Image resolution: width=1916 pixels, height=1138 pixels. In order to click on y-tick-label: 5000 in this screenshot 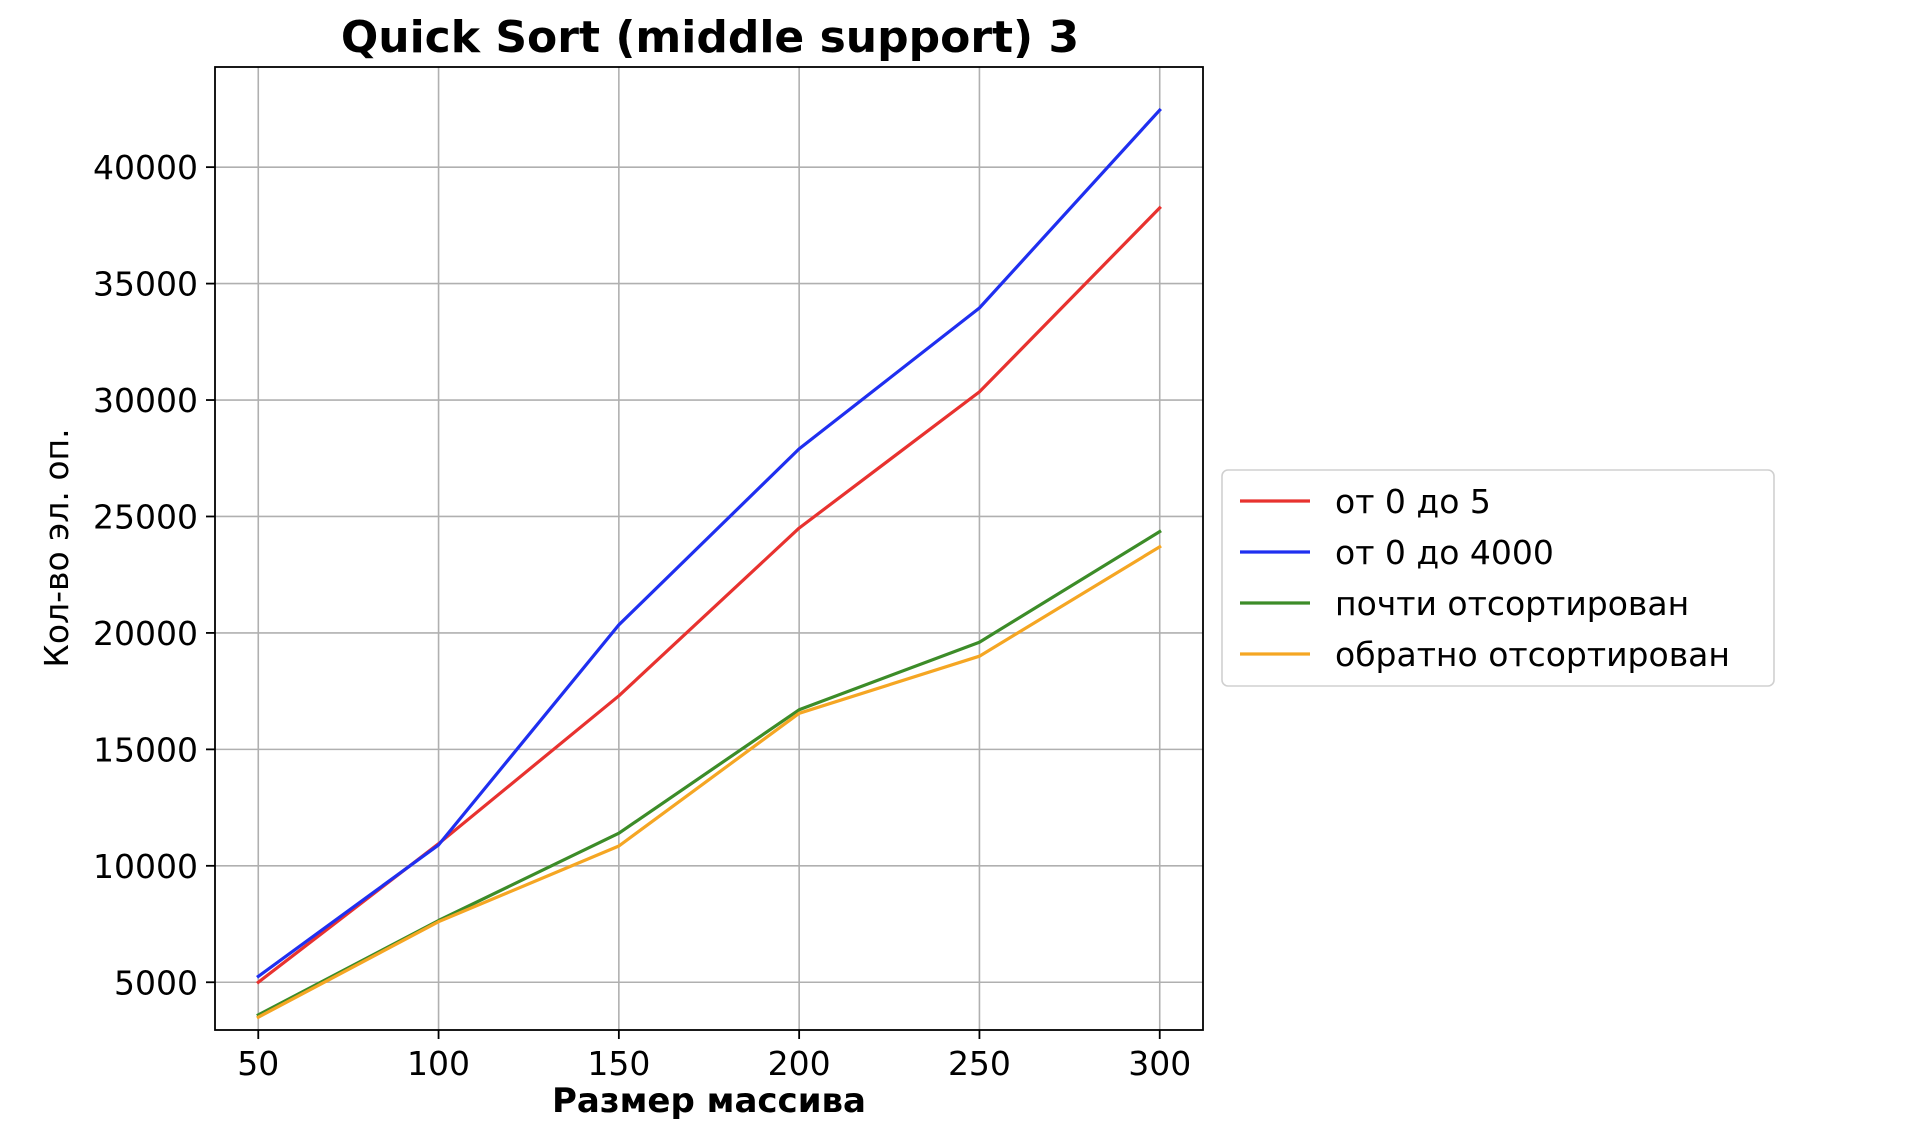, I will do `click(156, 982)`.